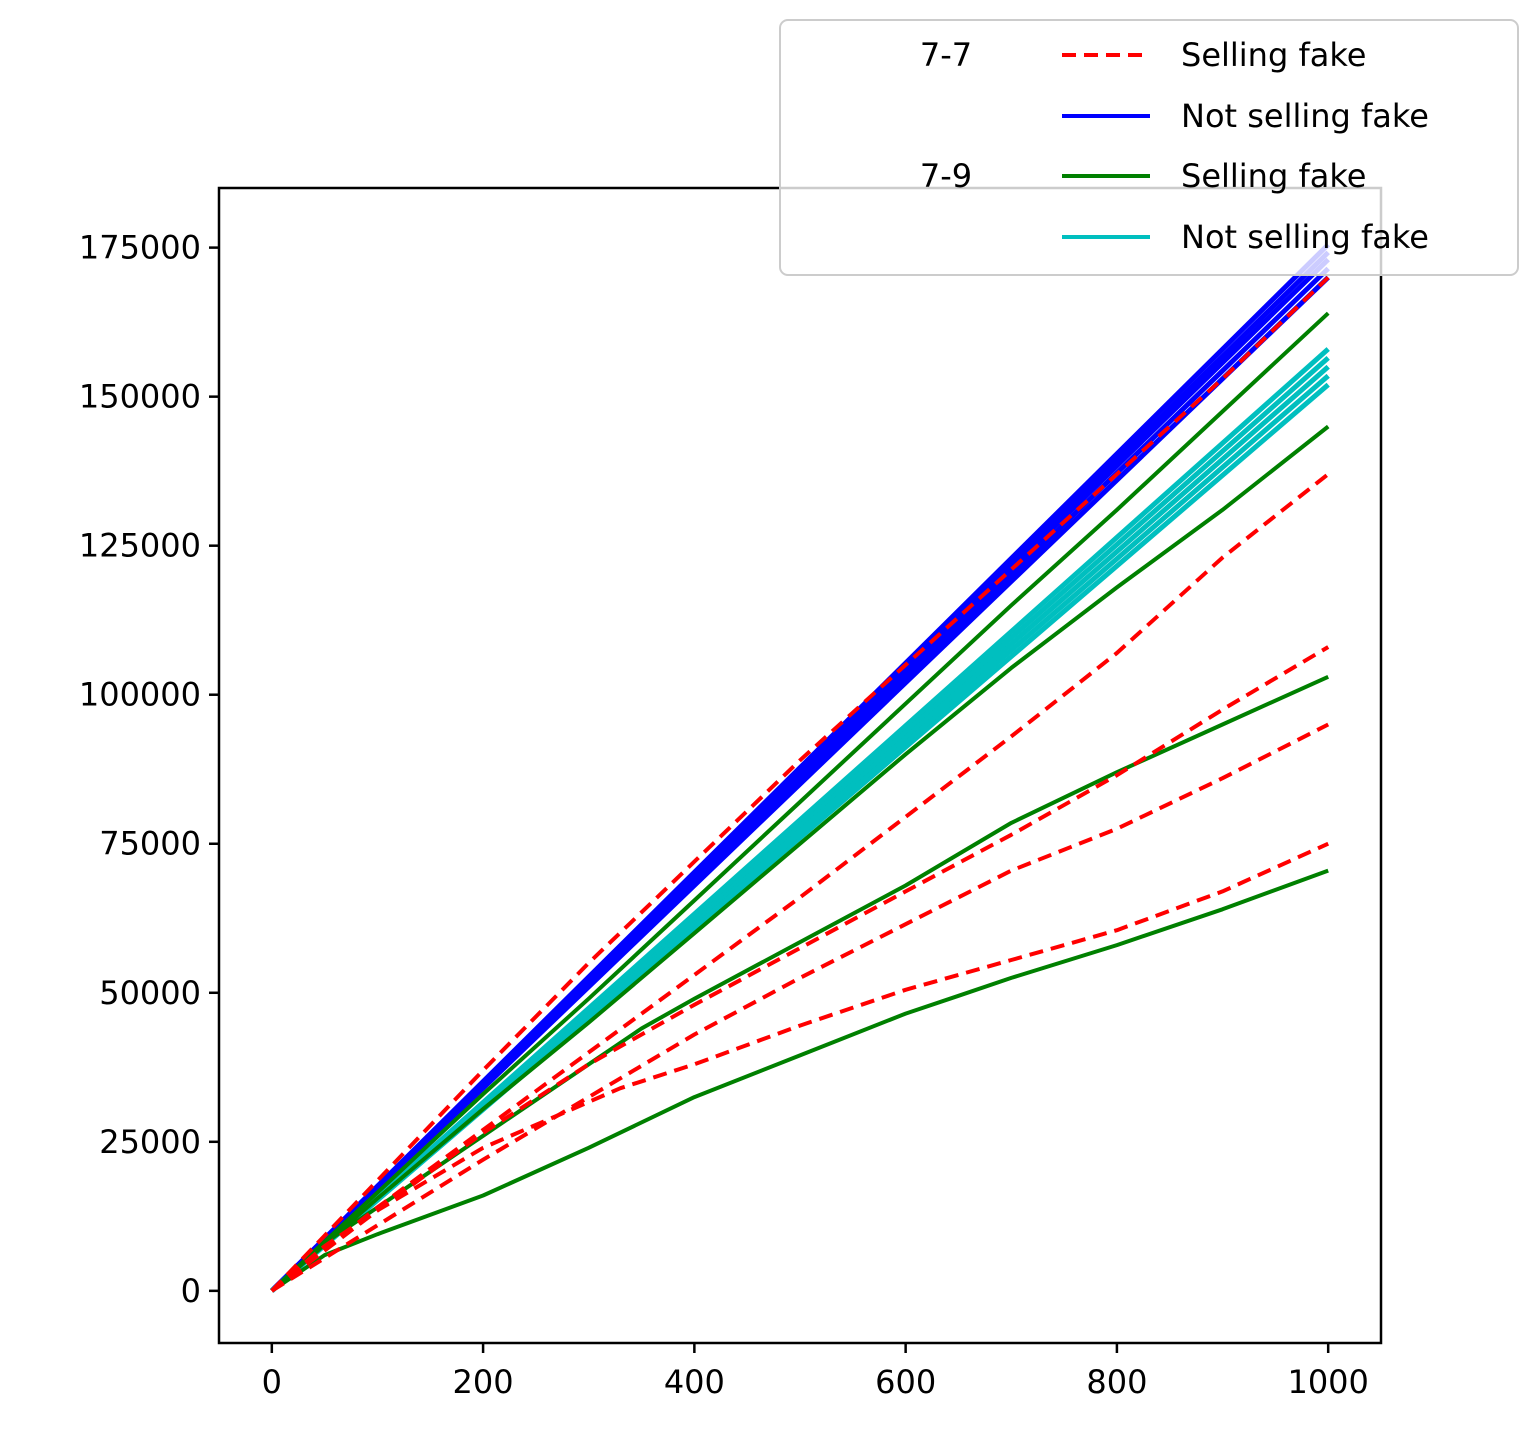 The height and width of the screenshot is (1443, 1539). Describe the element at coordinates (191, 1291) in the screenshot. I see `y-tick-label: 0` at that location.